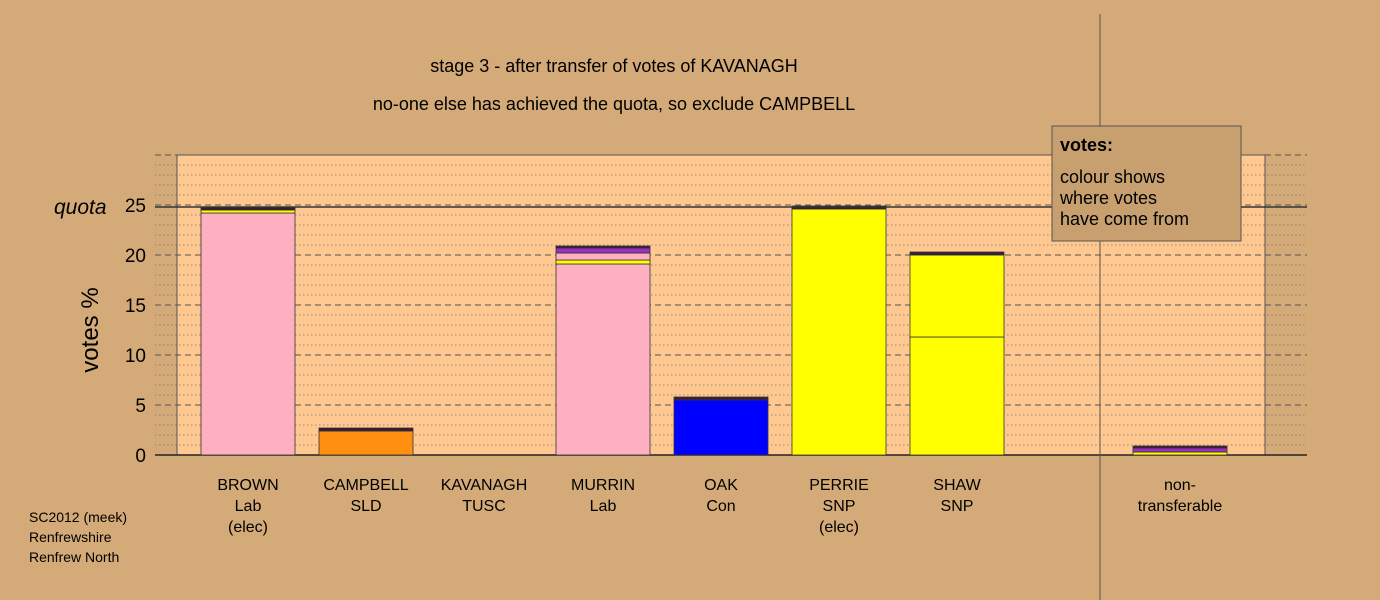  Describe the element at coordinates (603, 485) in the screenshot. I see `category-label: MURRIN` at that location.